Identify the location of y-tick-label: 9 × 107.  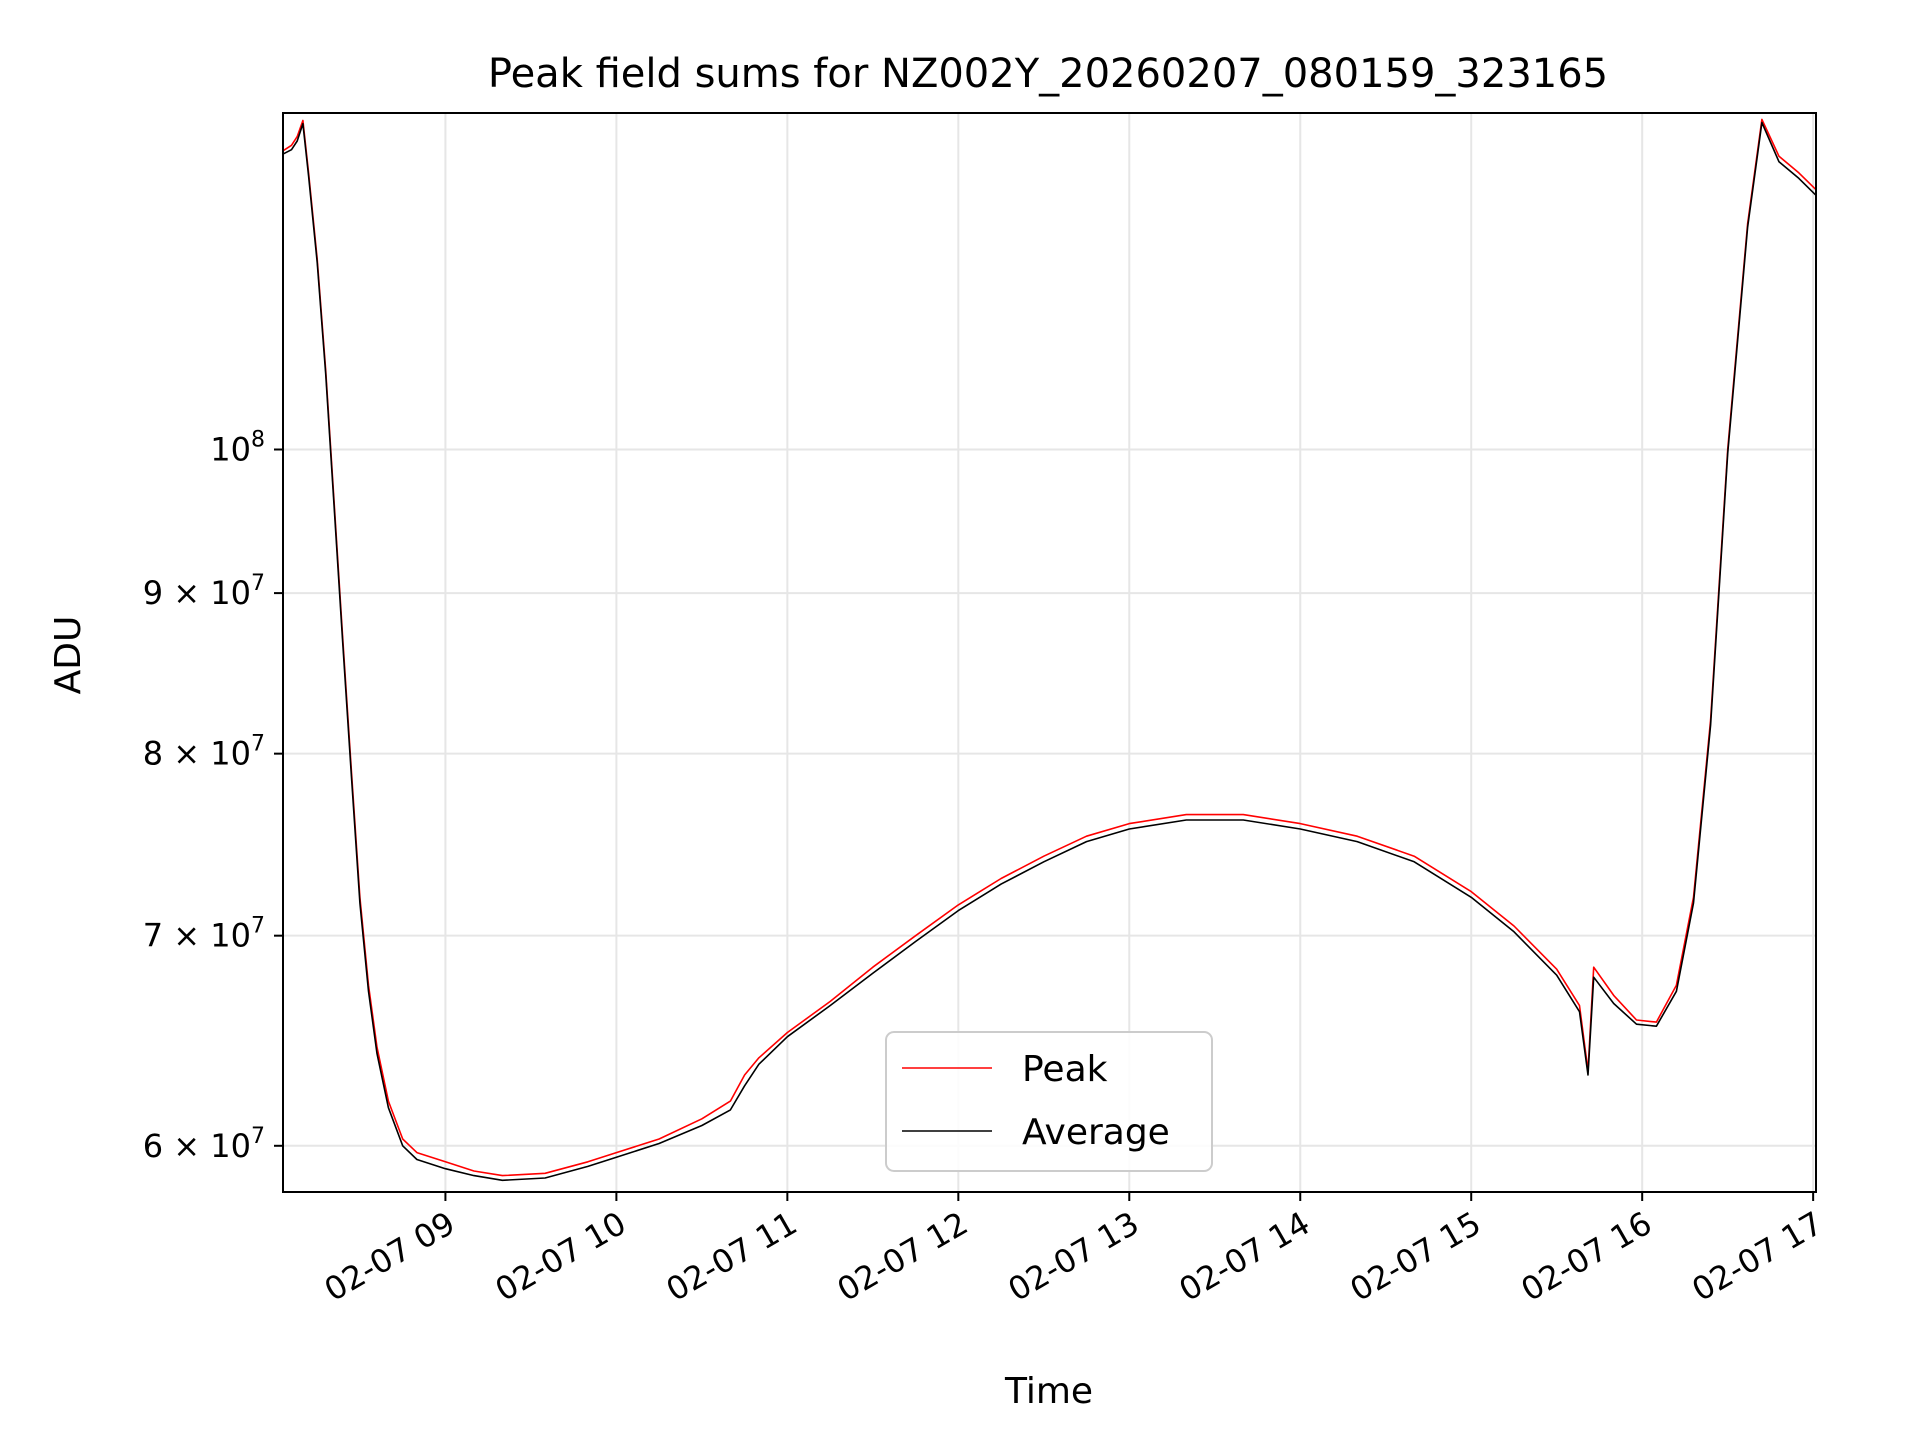
(204, 591).